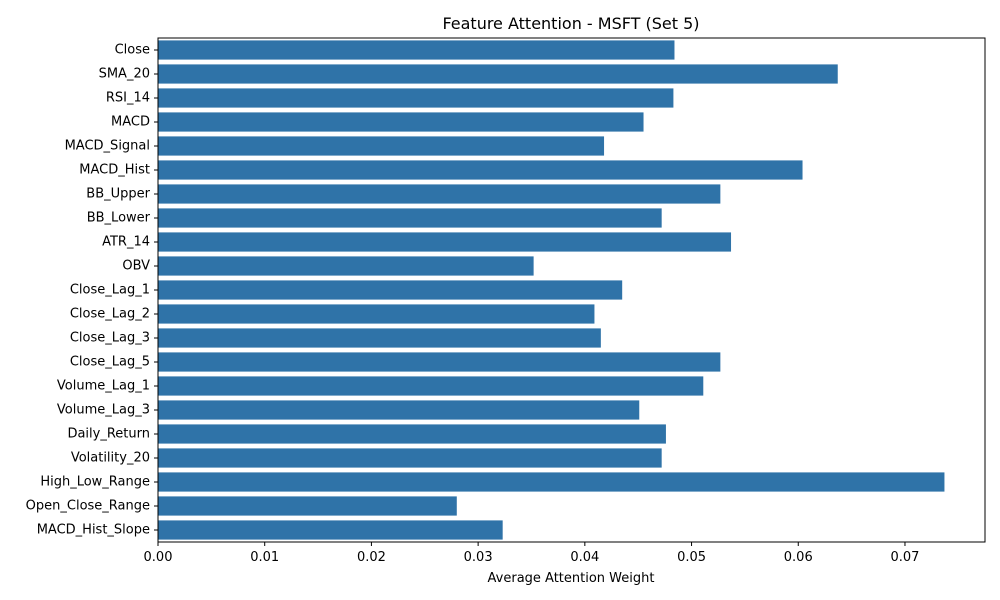 The width and height of the screenshot is (1000, 600). I want to click on y-tick-label: Close_Lag_2, so click(110, 314).